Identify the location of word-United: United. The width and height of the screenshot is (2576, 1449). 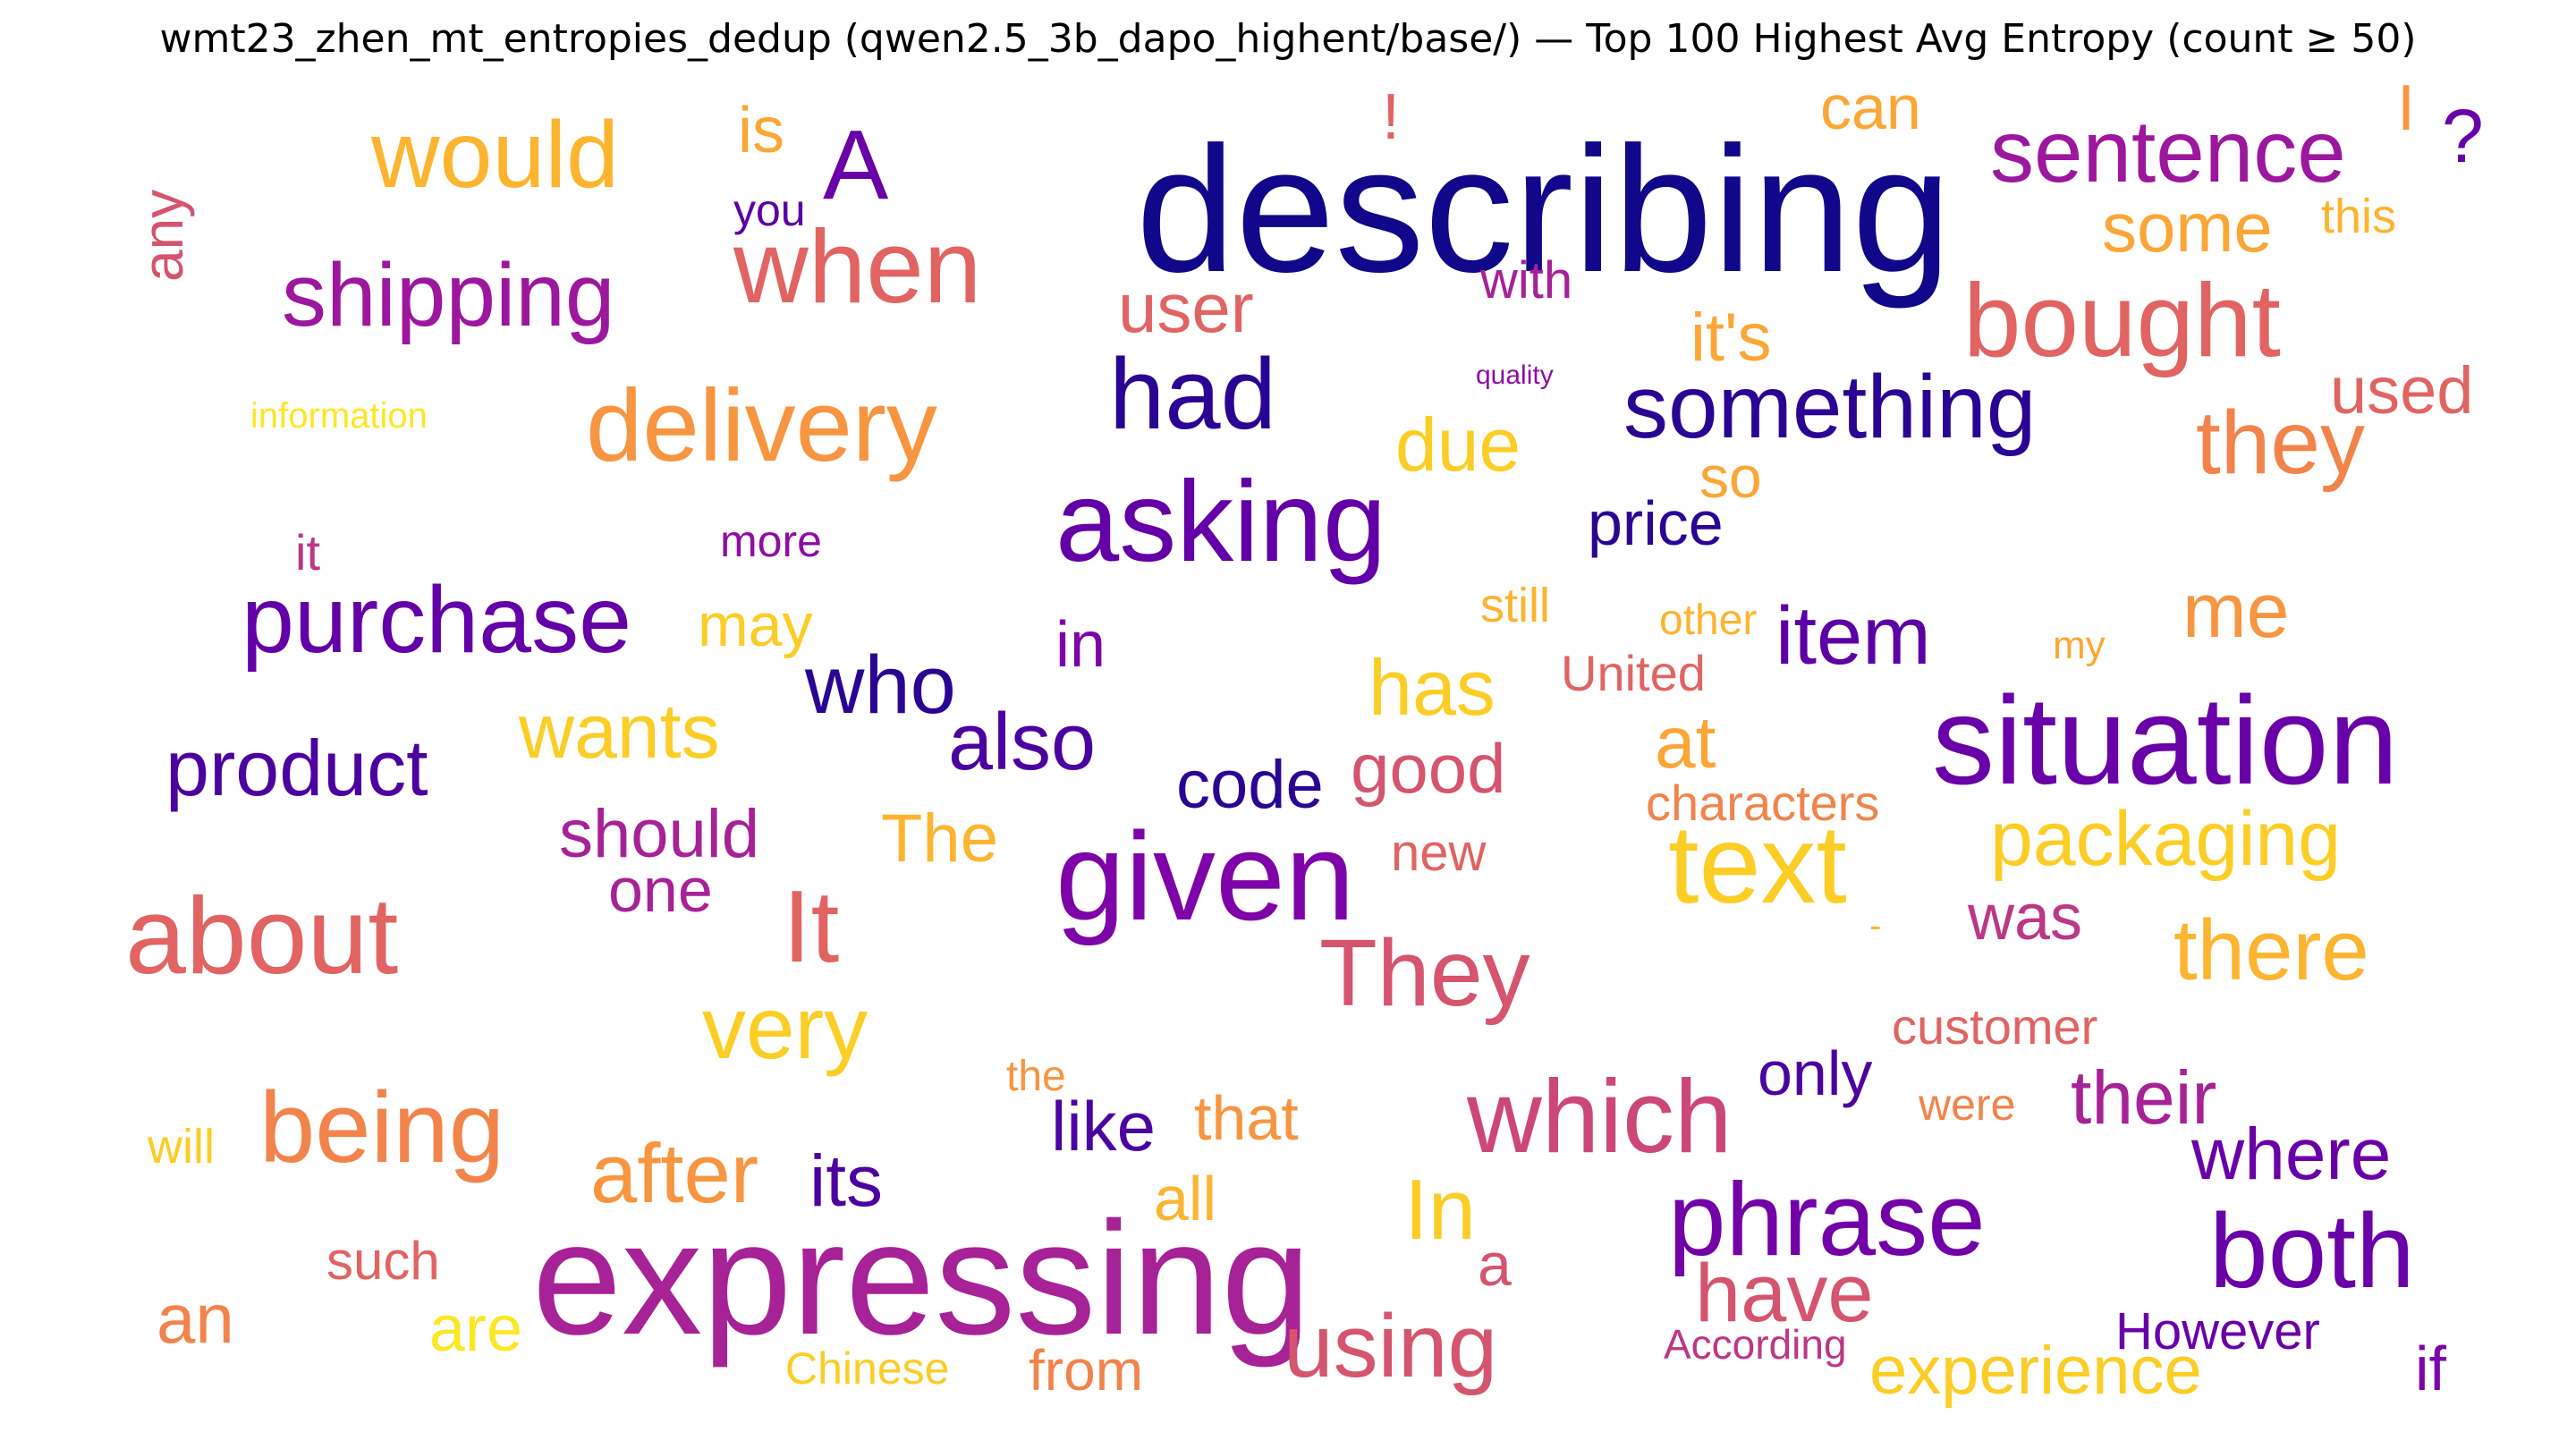
(1633, 673).